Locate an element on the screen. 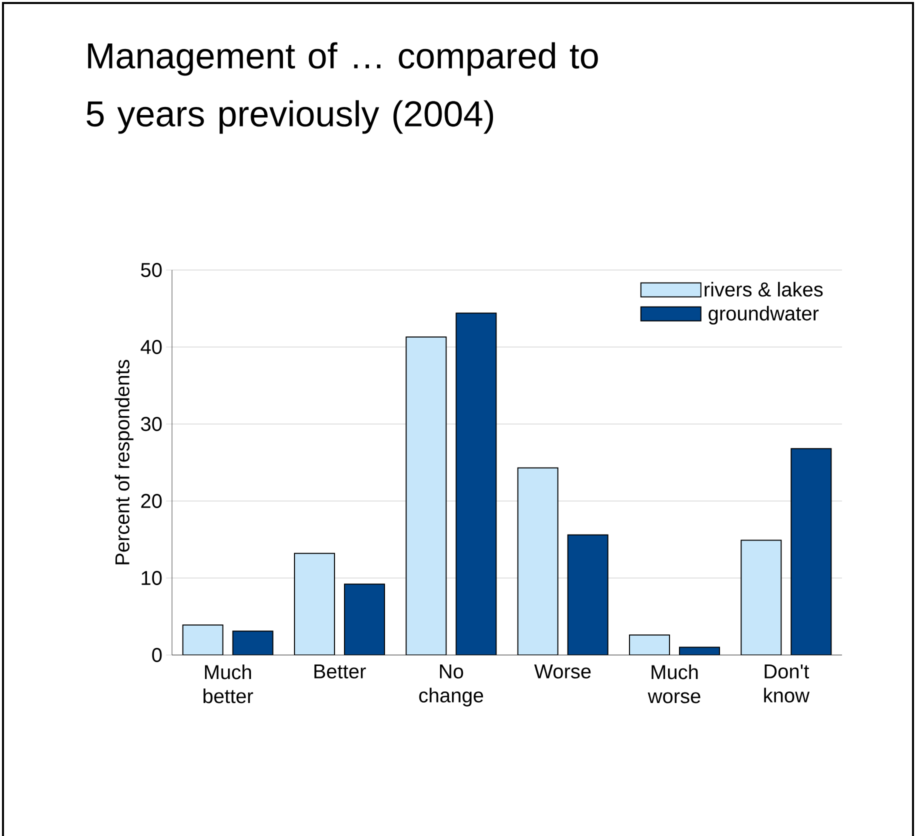 The width and height of the screenshot is (916, 836). y-tick-label: 30 is located at coordinates (151, 424).